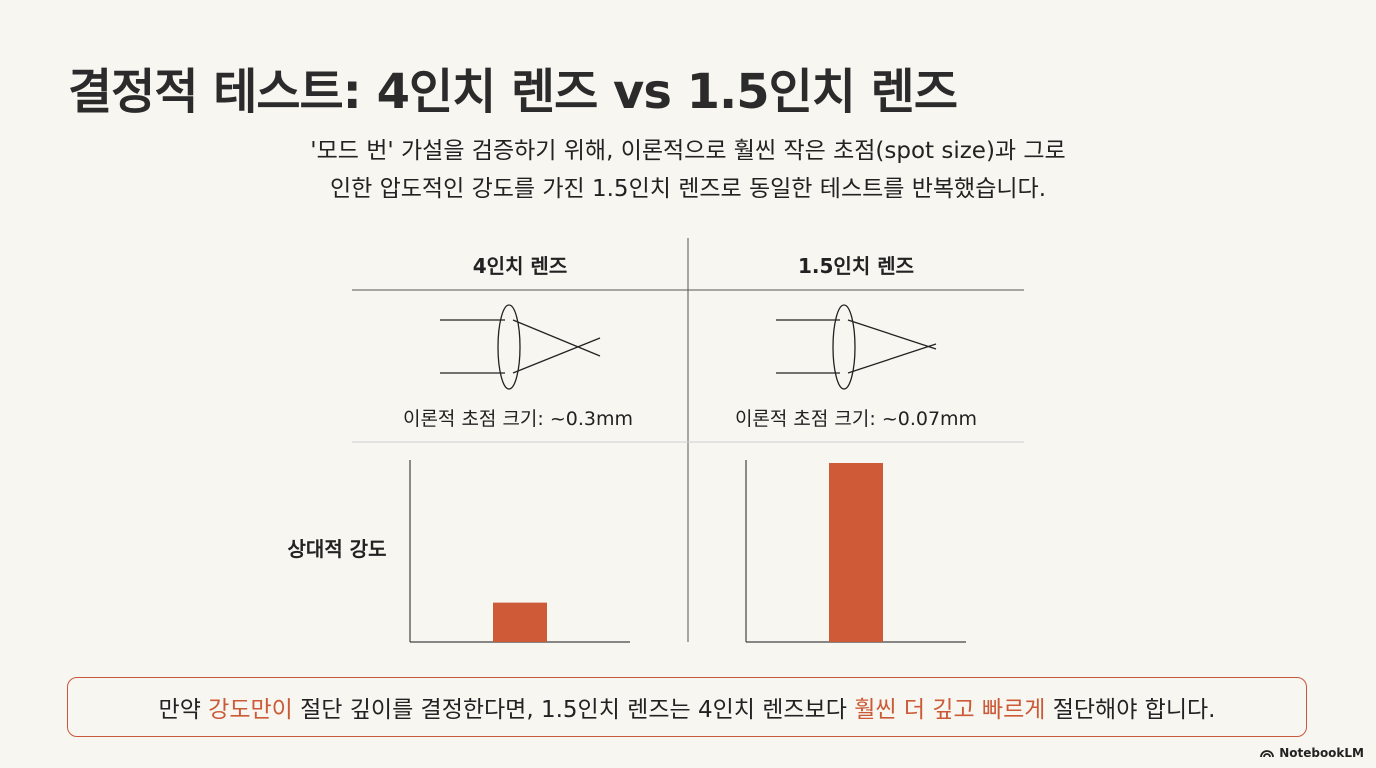  I want to click on callout-highlight-2: 훨씬 더 깊고 빠르게, so click(950, 710).